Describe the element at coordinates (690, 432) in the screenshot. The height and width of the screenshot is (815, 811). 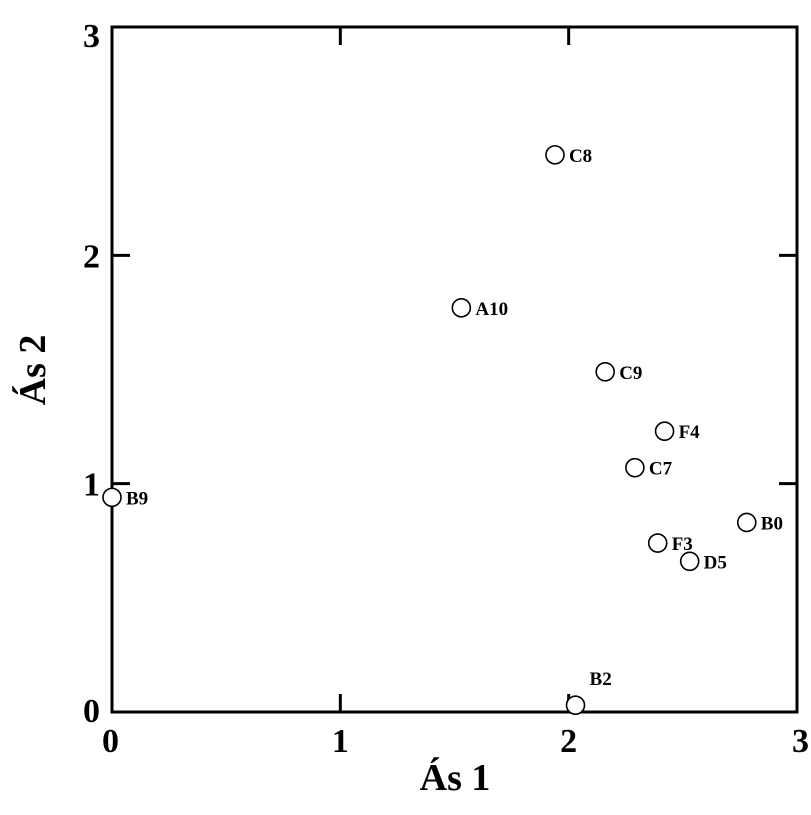
I see `data-point-label: F4` at that location.